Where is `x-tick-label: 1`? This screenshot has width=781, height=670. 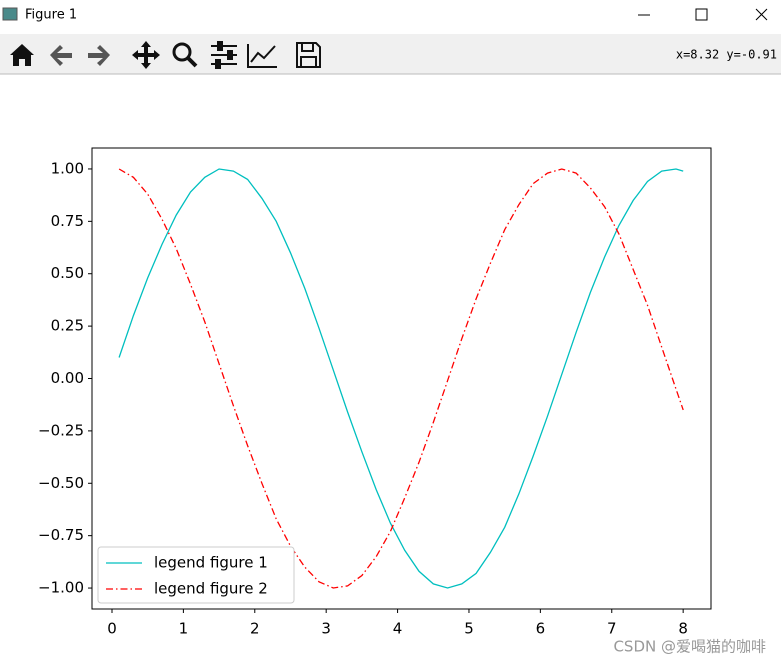 x-tick-label: 1 is located at coordinates (184, 629).